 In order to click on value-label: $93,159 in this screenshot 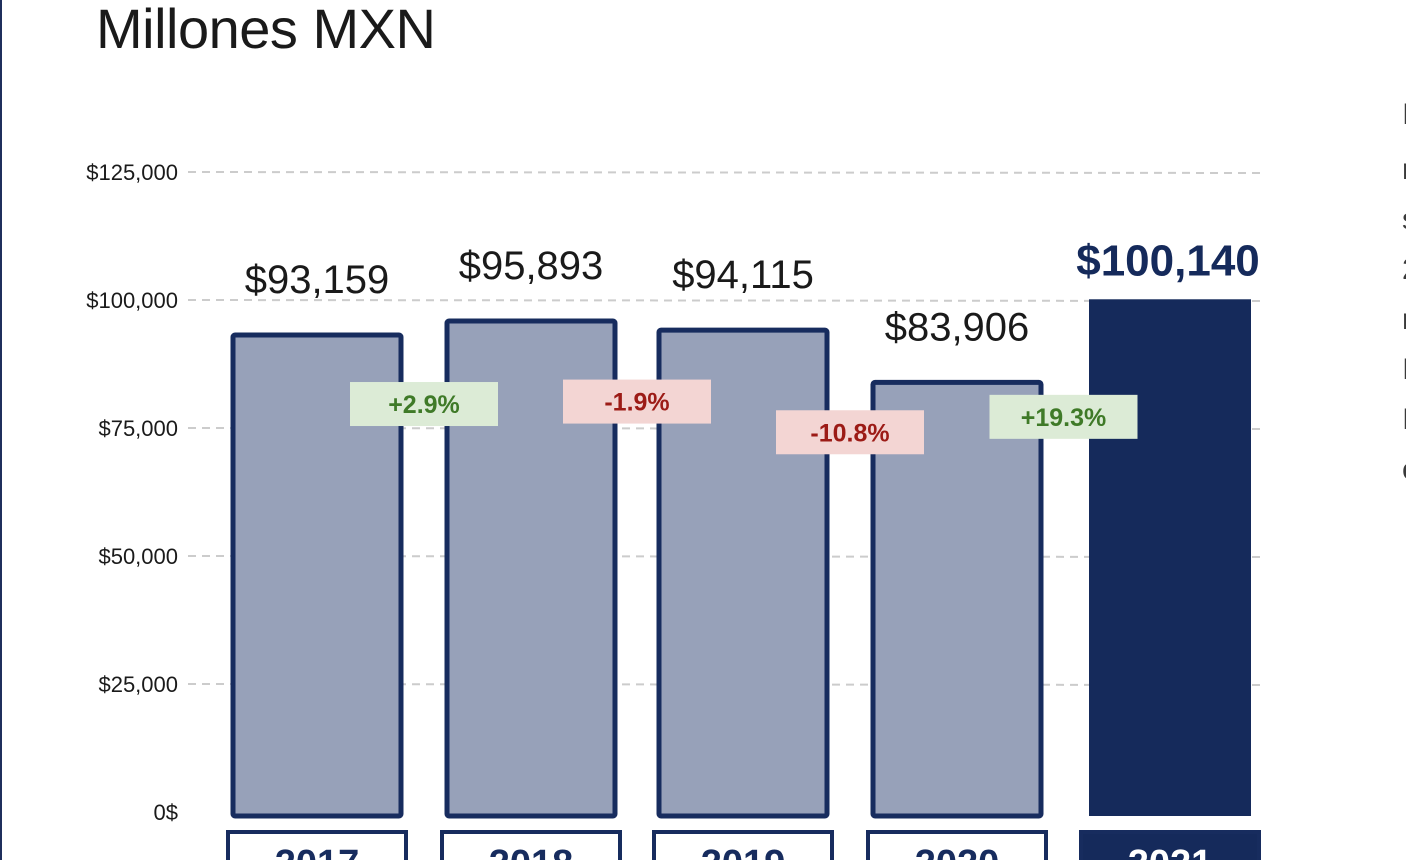, I will do `click(317, 280)`.